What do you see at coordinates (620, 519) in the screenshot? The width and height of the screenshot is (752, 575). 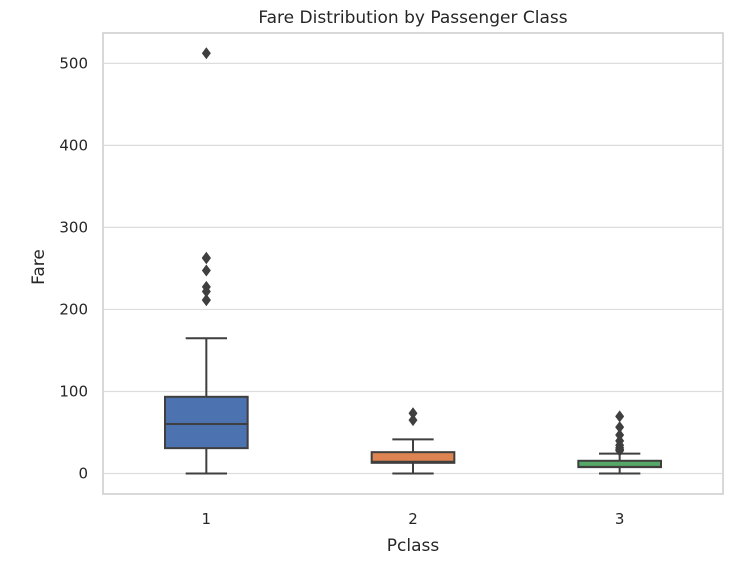 I see `x-tick-label-3: 3` at bounding box center [620, 519].